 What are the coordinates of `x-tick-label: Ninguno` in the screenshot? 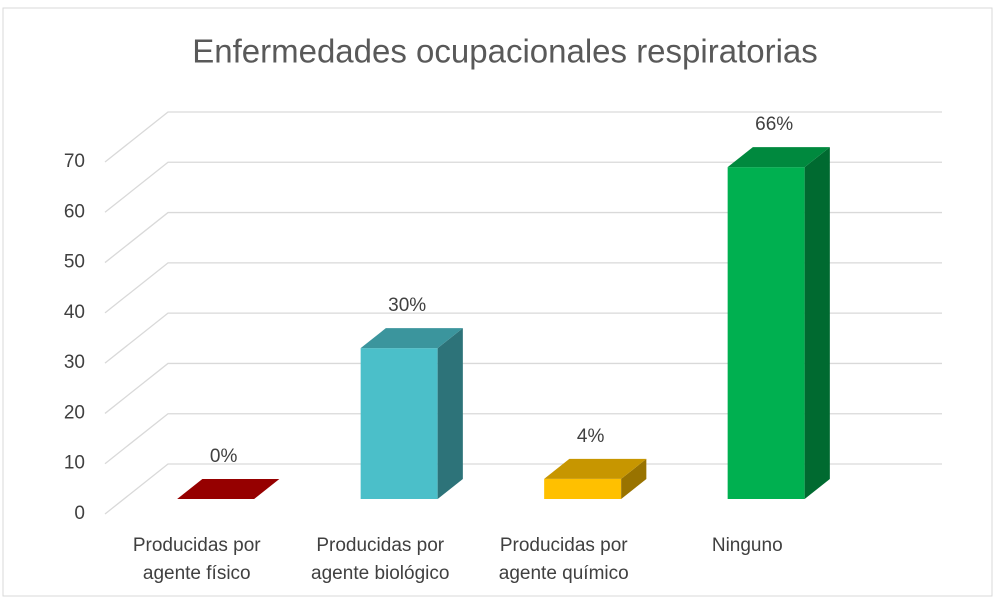 It's located at (747, 545).